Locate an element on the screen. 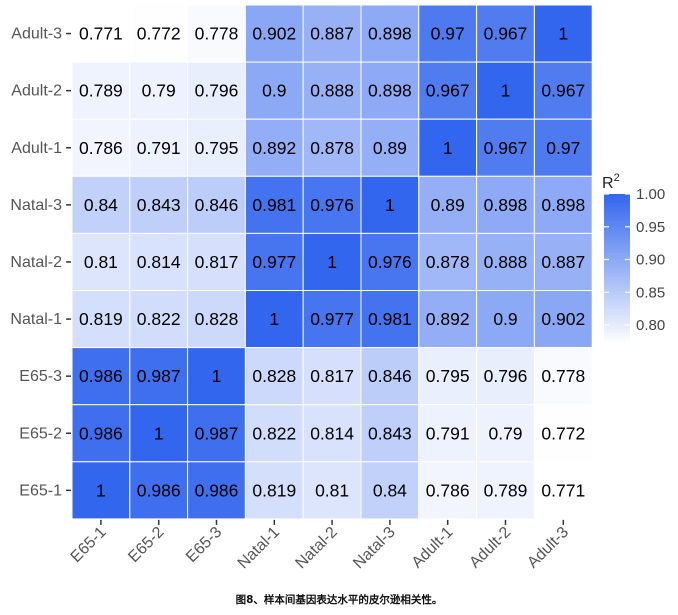 This screenshot has width=678, height=615. legend-tick-label: 0.85 is located at coordinates (650, 292).